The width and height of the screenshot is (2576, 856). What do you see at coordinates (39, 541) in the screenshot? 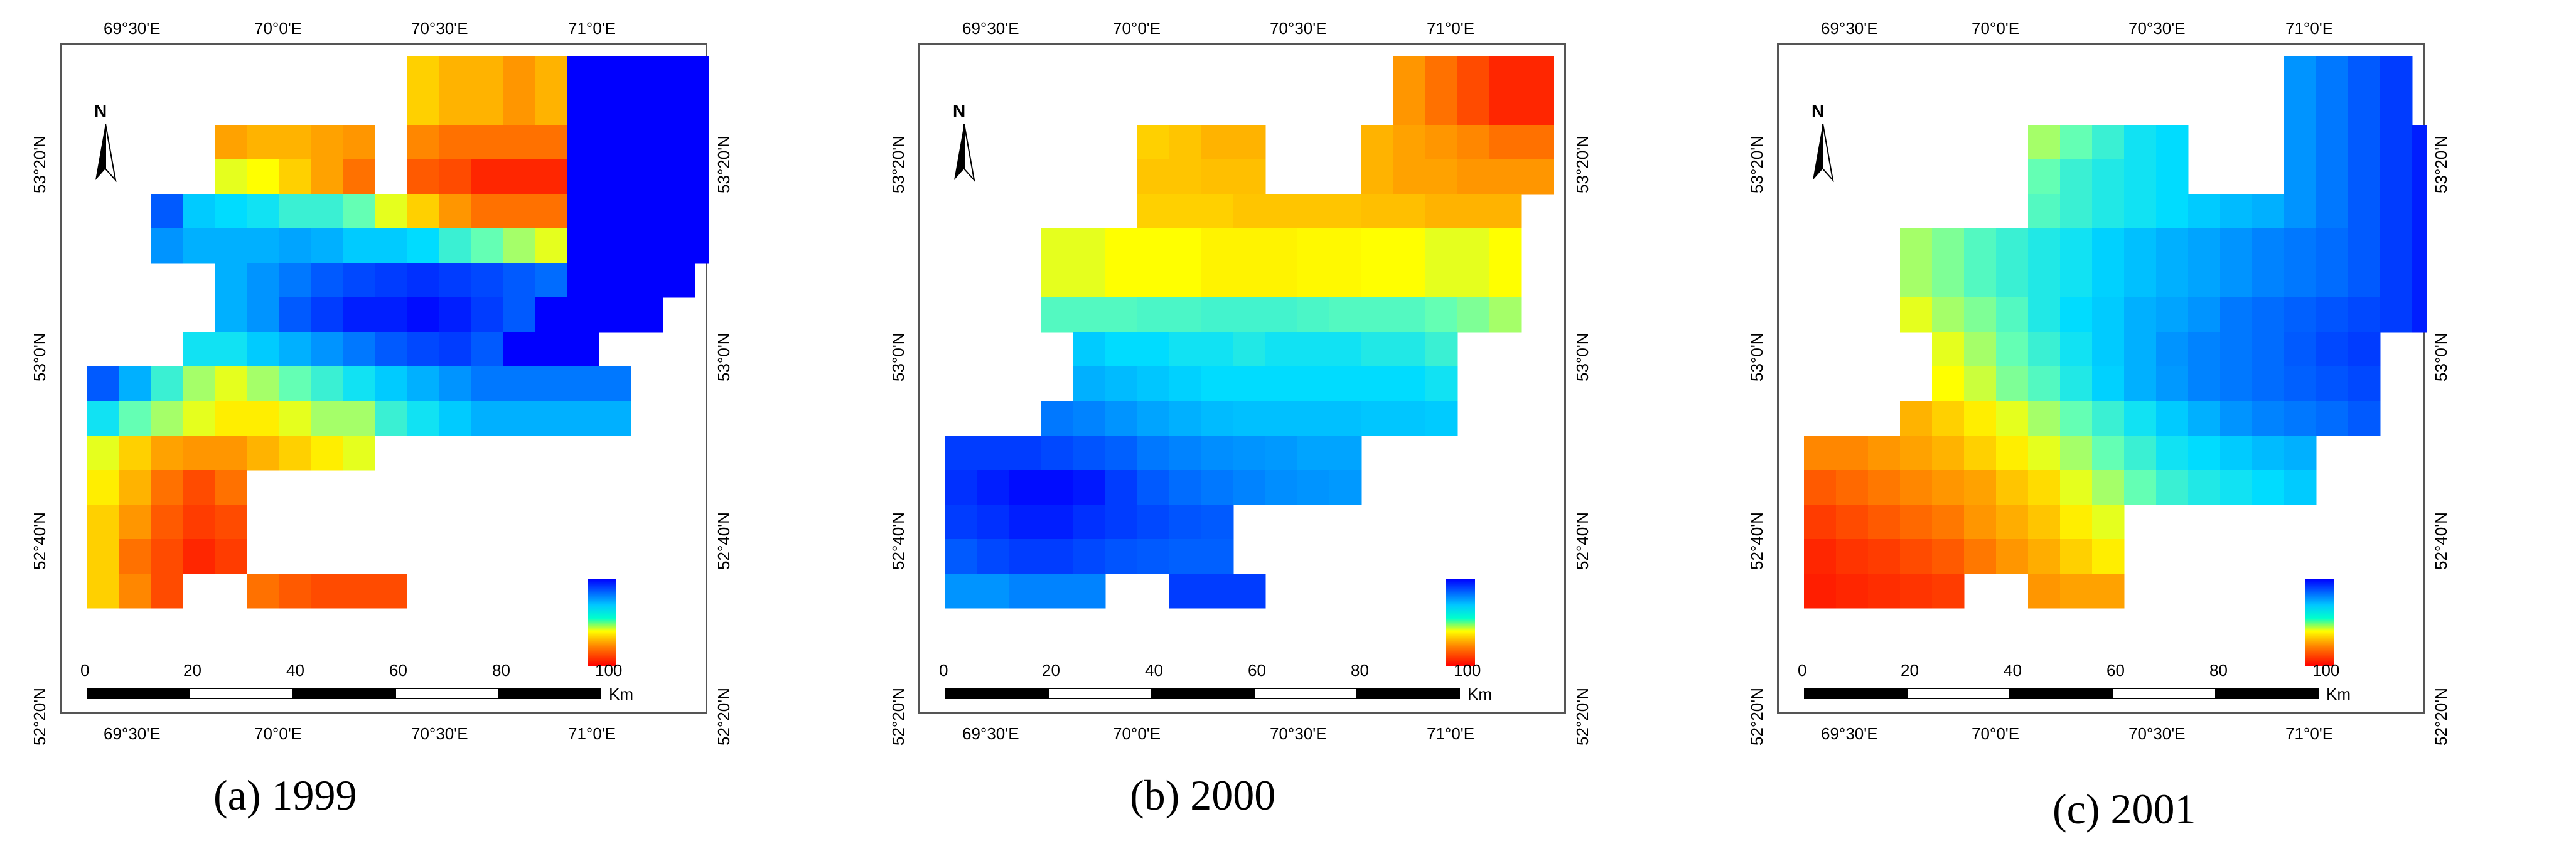
I see `latitude-label-left: 52°40'N` at bounding box center [39, 541].